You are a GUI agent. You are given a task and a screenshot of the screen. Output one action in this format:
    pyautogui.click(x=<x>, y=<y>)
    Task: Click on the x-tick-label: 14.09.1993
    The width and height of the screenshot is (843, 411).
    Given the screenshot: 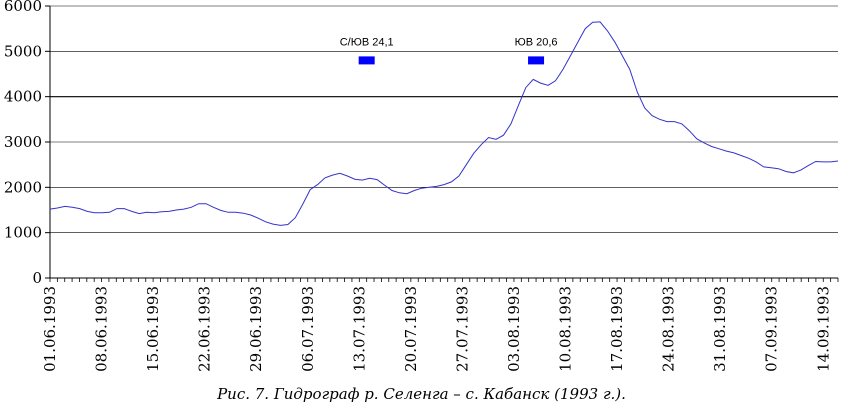 What is the action you would take?
    pyautogui.click(x=823, y=329)
    